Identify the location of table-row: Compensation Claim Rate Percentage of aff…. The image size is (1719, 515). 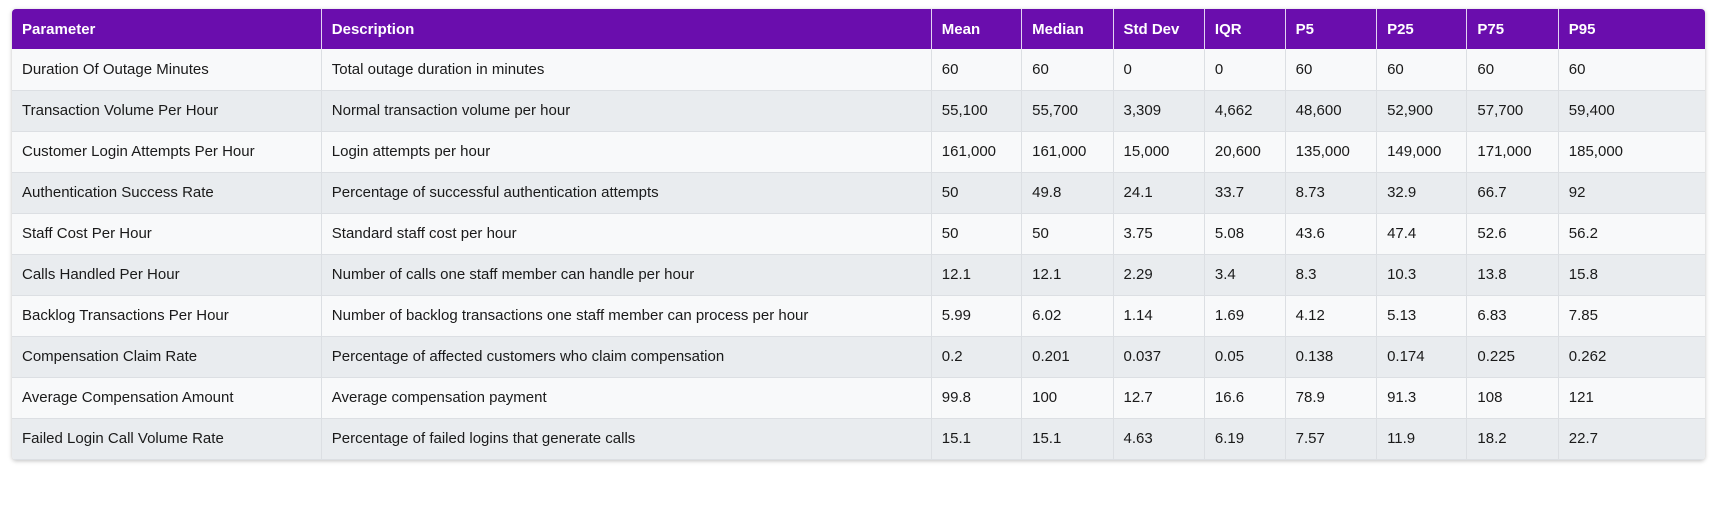
(858, 357).